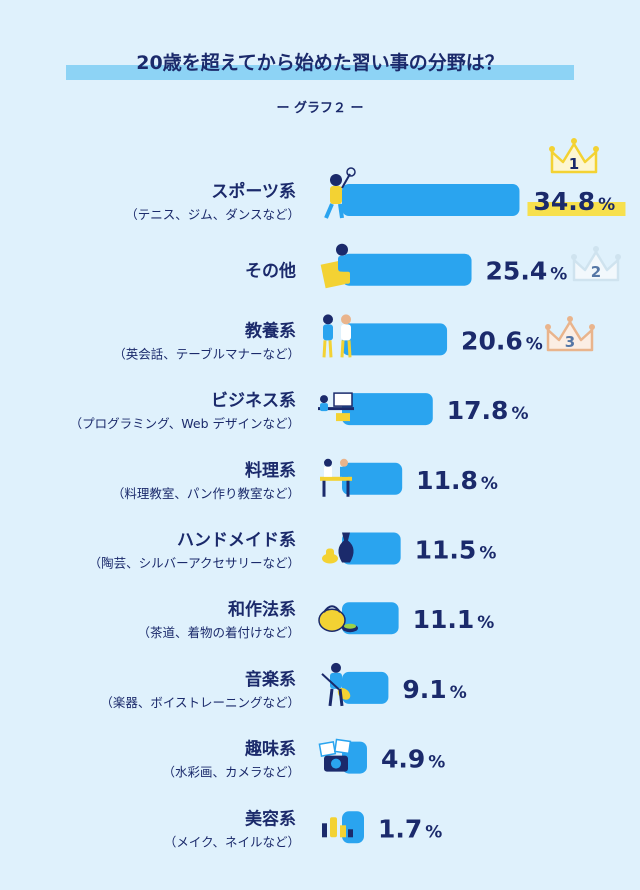  I want to click on pottery-vase-icon, so click(338, 548).